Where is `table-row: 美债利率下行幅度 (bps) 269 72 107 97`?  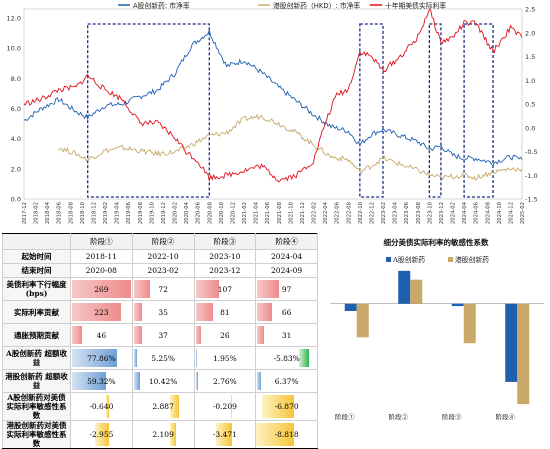 table-row: 美债利率下行幅度 (bps) 269 72 107 97 is located at coordinates (160, 289).